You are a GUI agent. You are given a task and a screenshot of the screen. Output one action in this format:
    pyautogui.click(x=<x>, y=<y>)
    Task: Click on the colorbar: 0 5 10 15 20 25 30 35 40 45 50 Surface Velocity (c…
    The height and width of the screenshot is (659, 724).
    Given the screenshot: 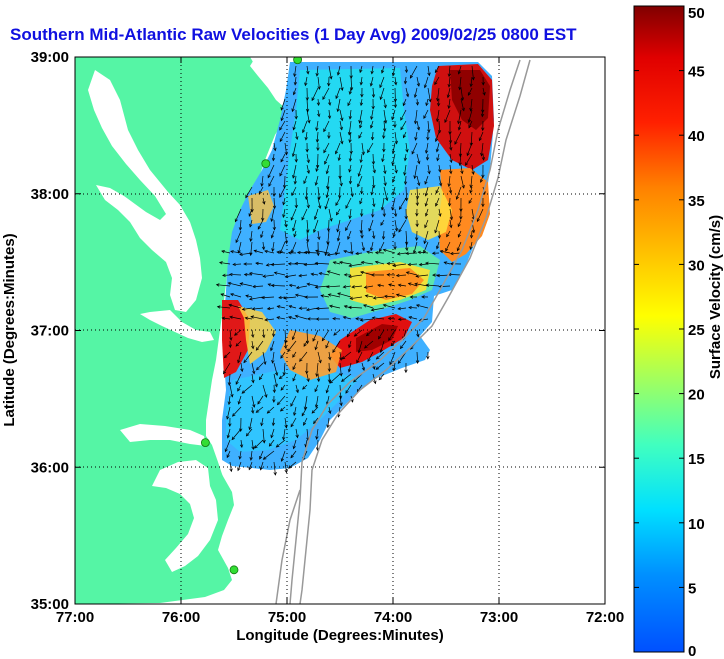 What is the action you would take?
    pyautogui.click(x=678, y=332)
    